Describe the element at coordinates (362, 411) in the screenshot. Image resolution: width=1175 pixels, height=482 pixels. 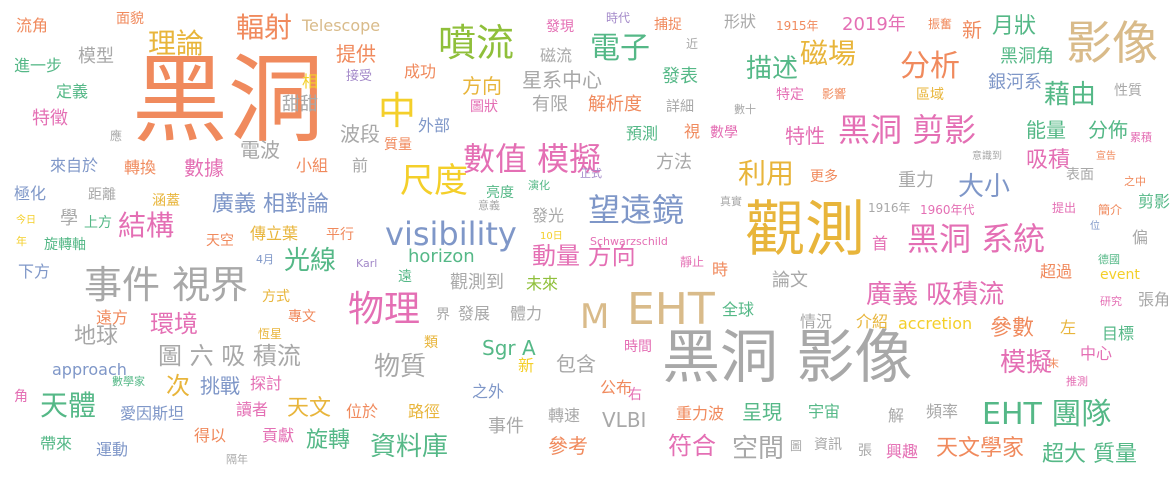
I see `word-located-at: 位於` at that location.